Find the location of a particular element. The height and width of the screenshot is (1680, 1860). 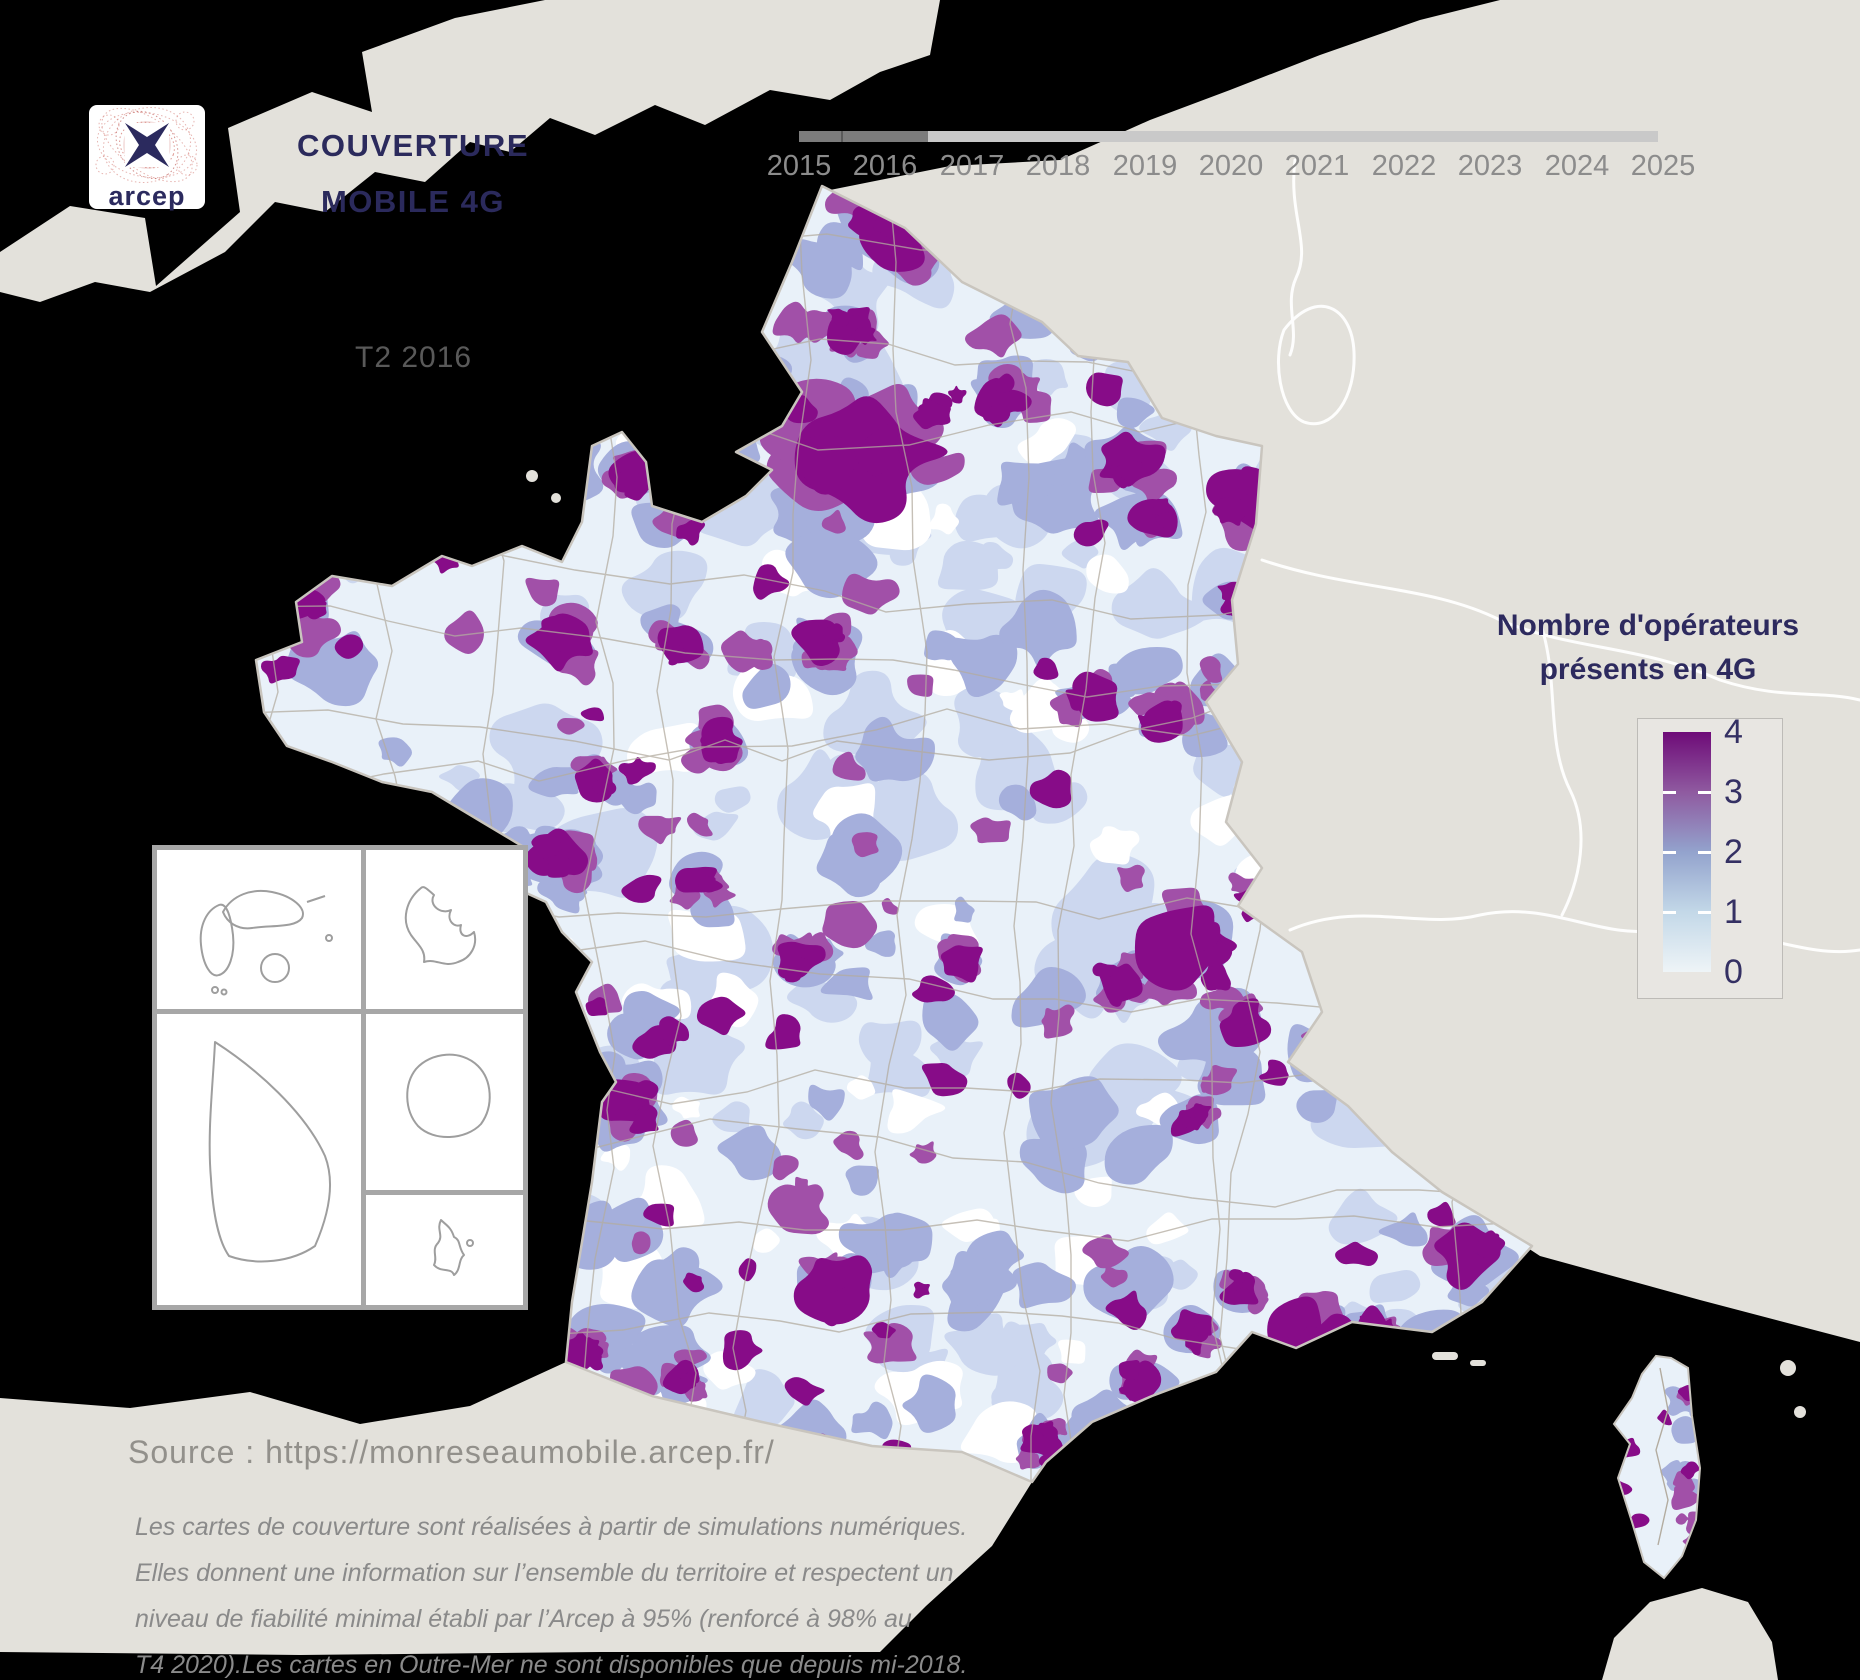

timeline-year-2016: 2016 is located at coordinates (885, 166).